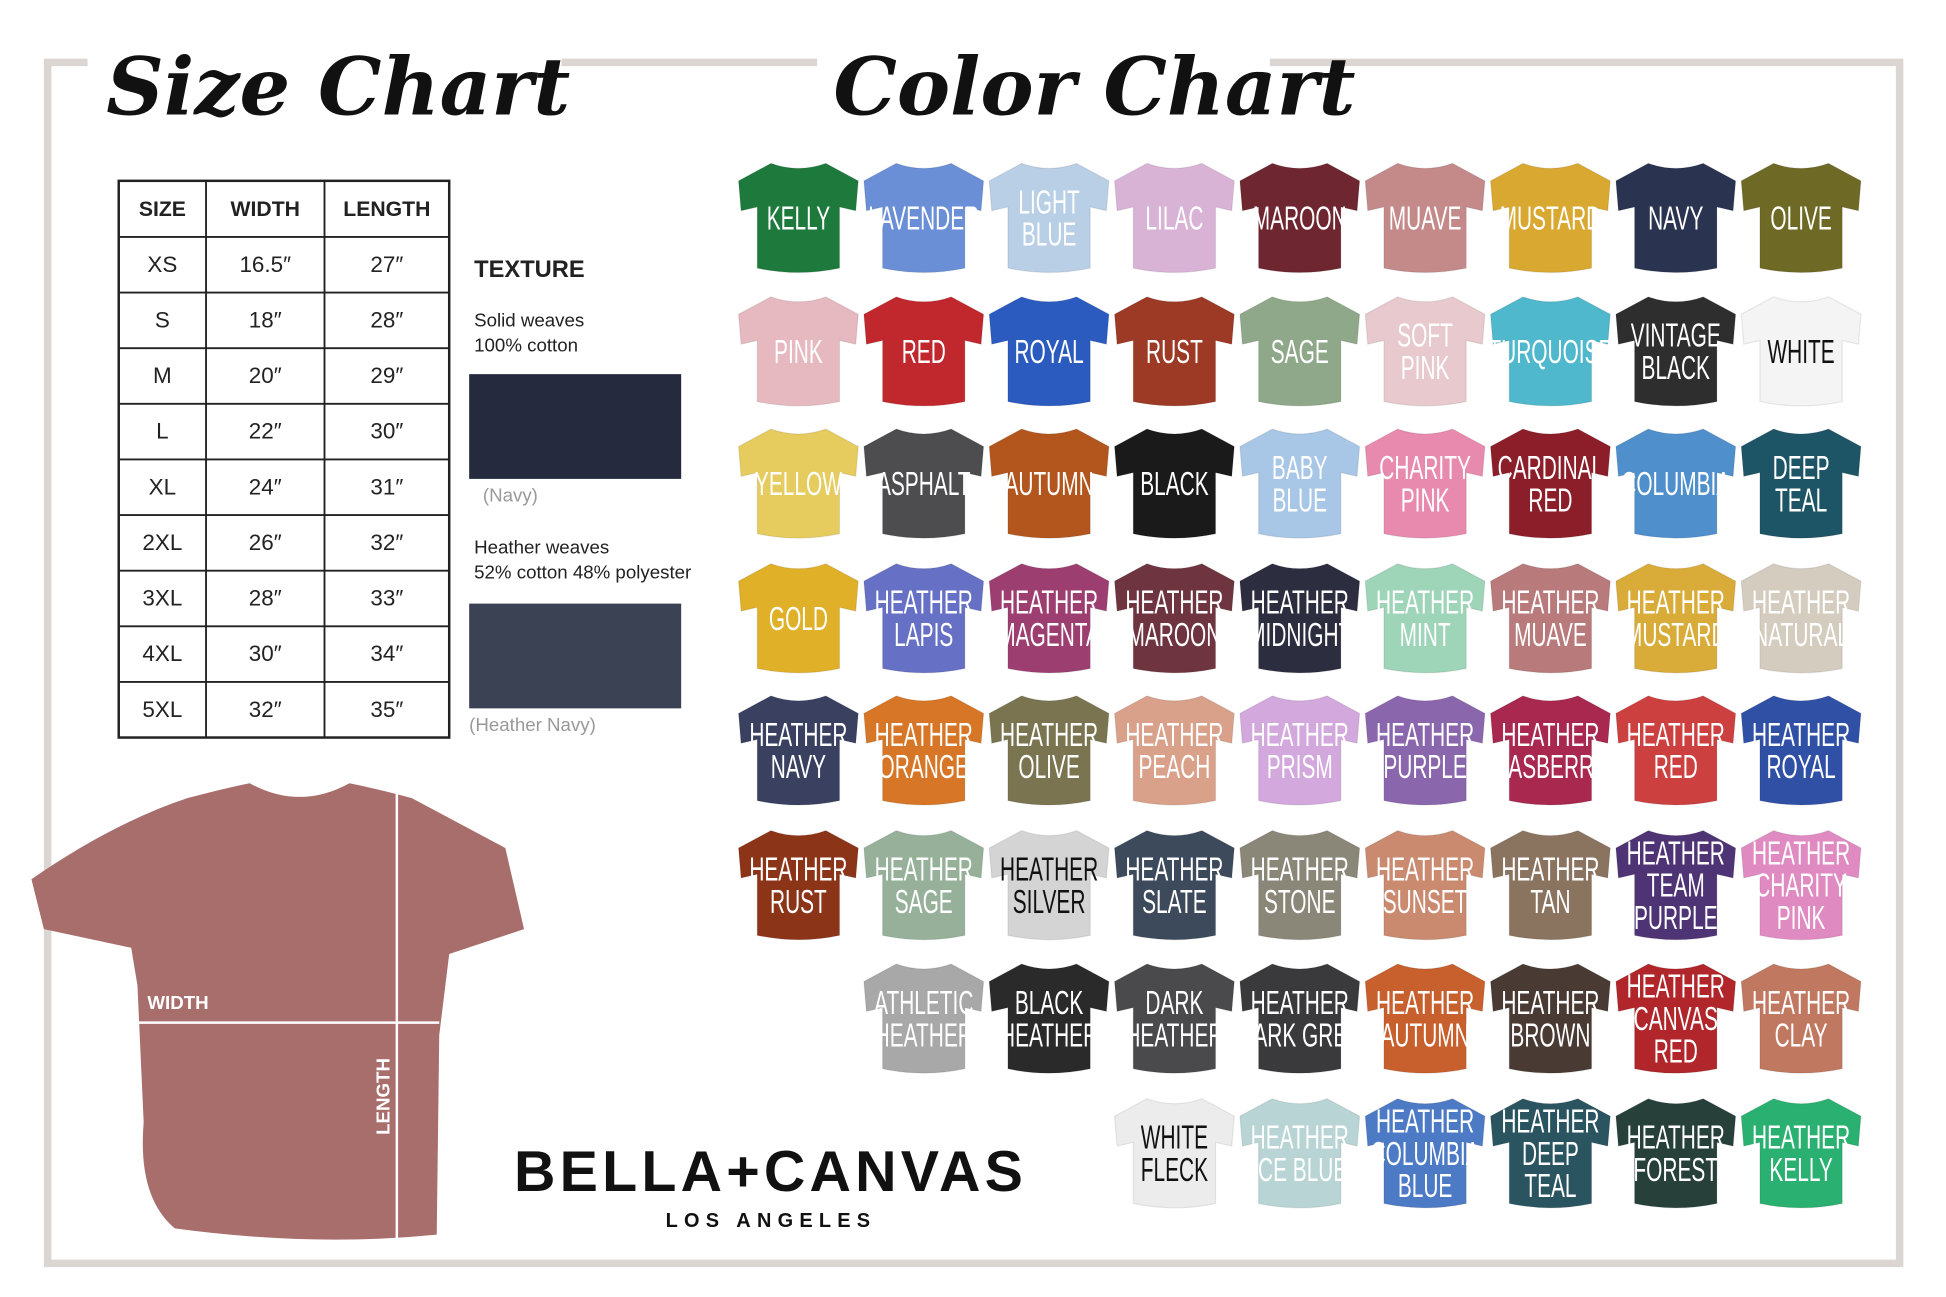  I want to click on color-swatch: RUST, so click(1174, 351).